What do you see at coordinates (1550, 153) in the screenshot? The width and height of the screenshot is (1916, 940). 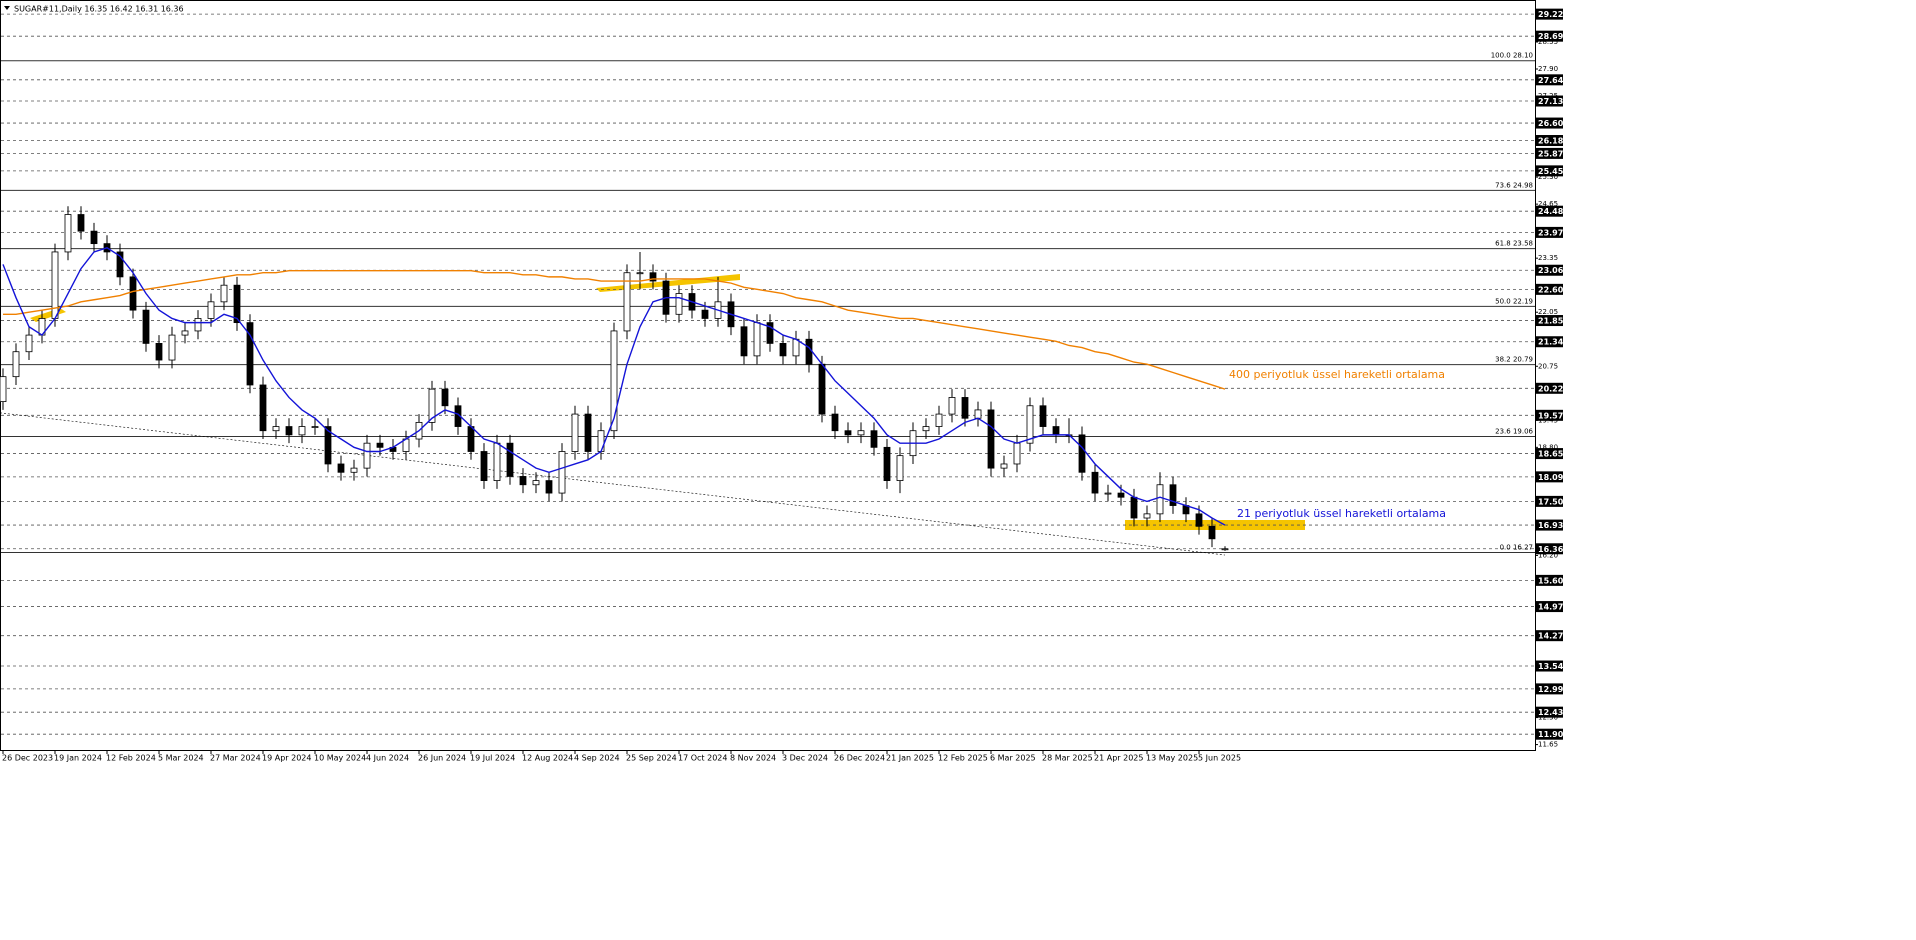 I see `level-label: 25.87` at bounding box center [1550, 153].